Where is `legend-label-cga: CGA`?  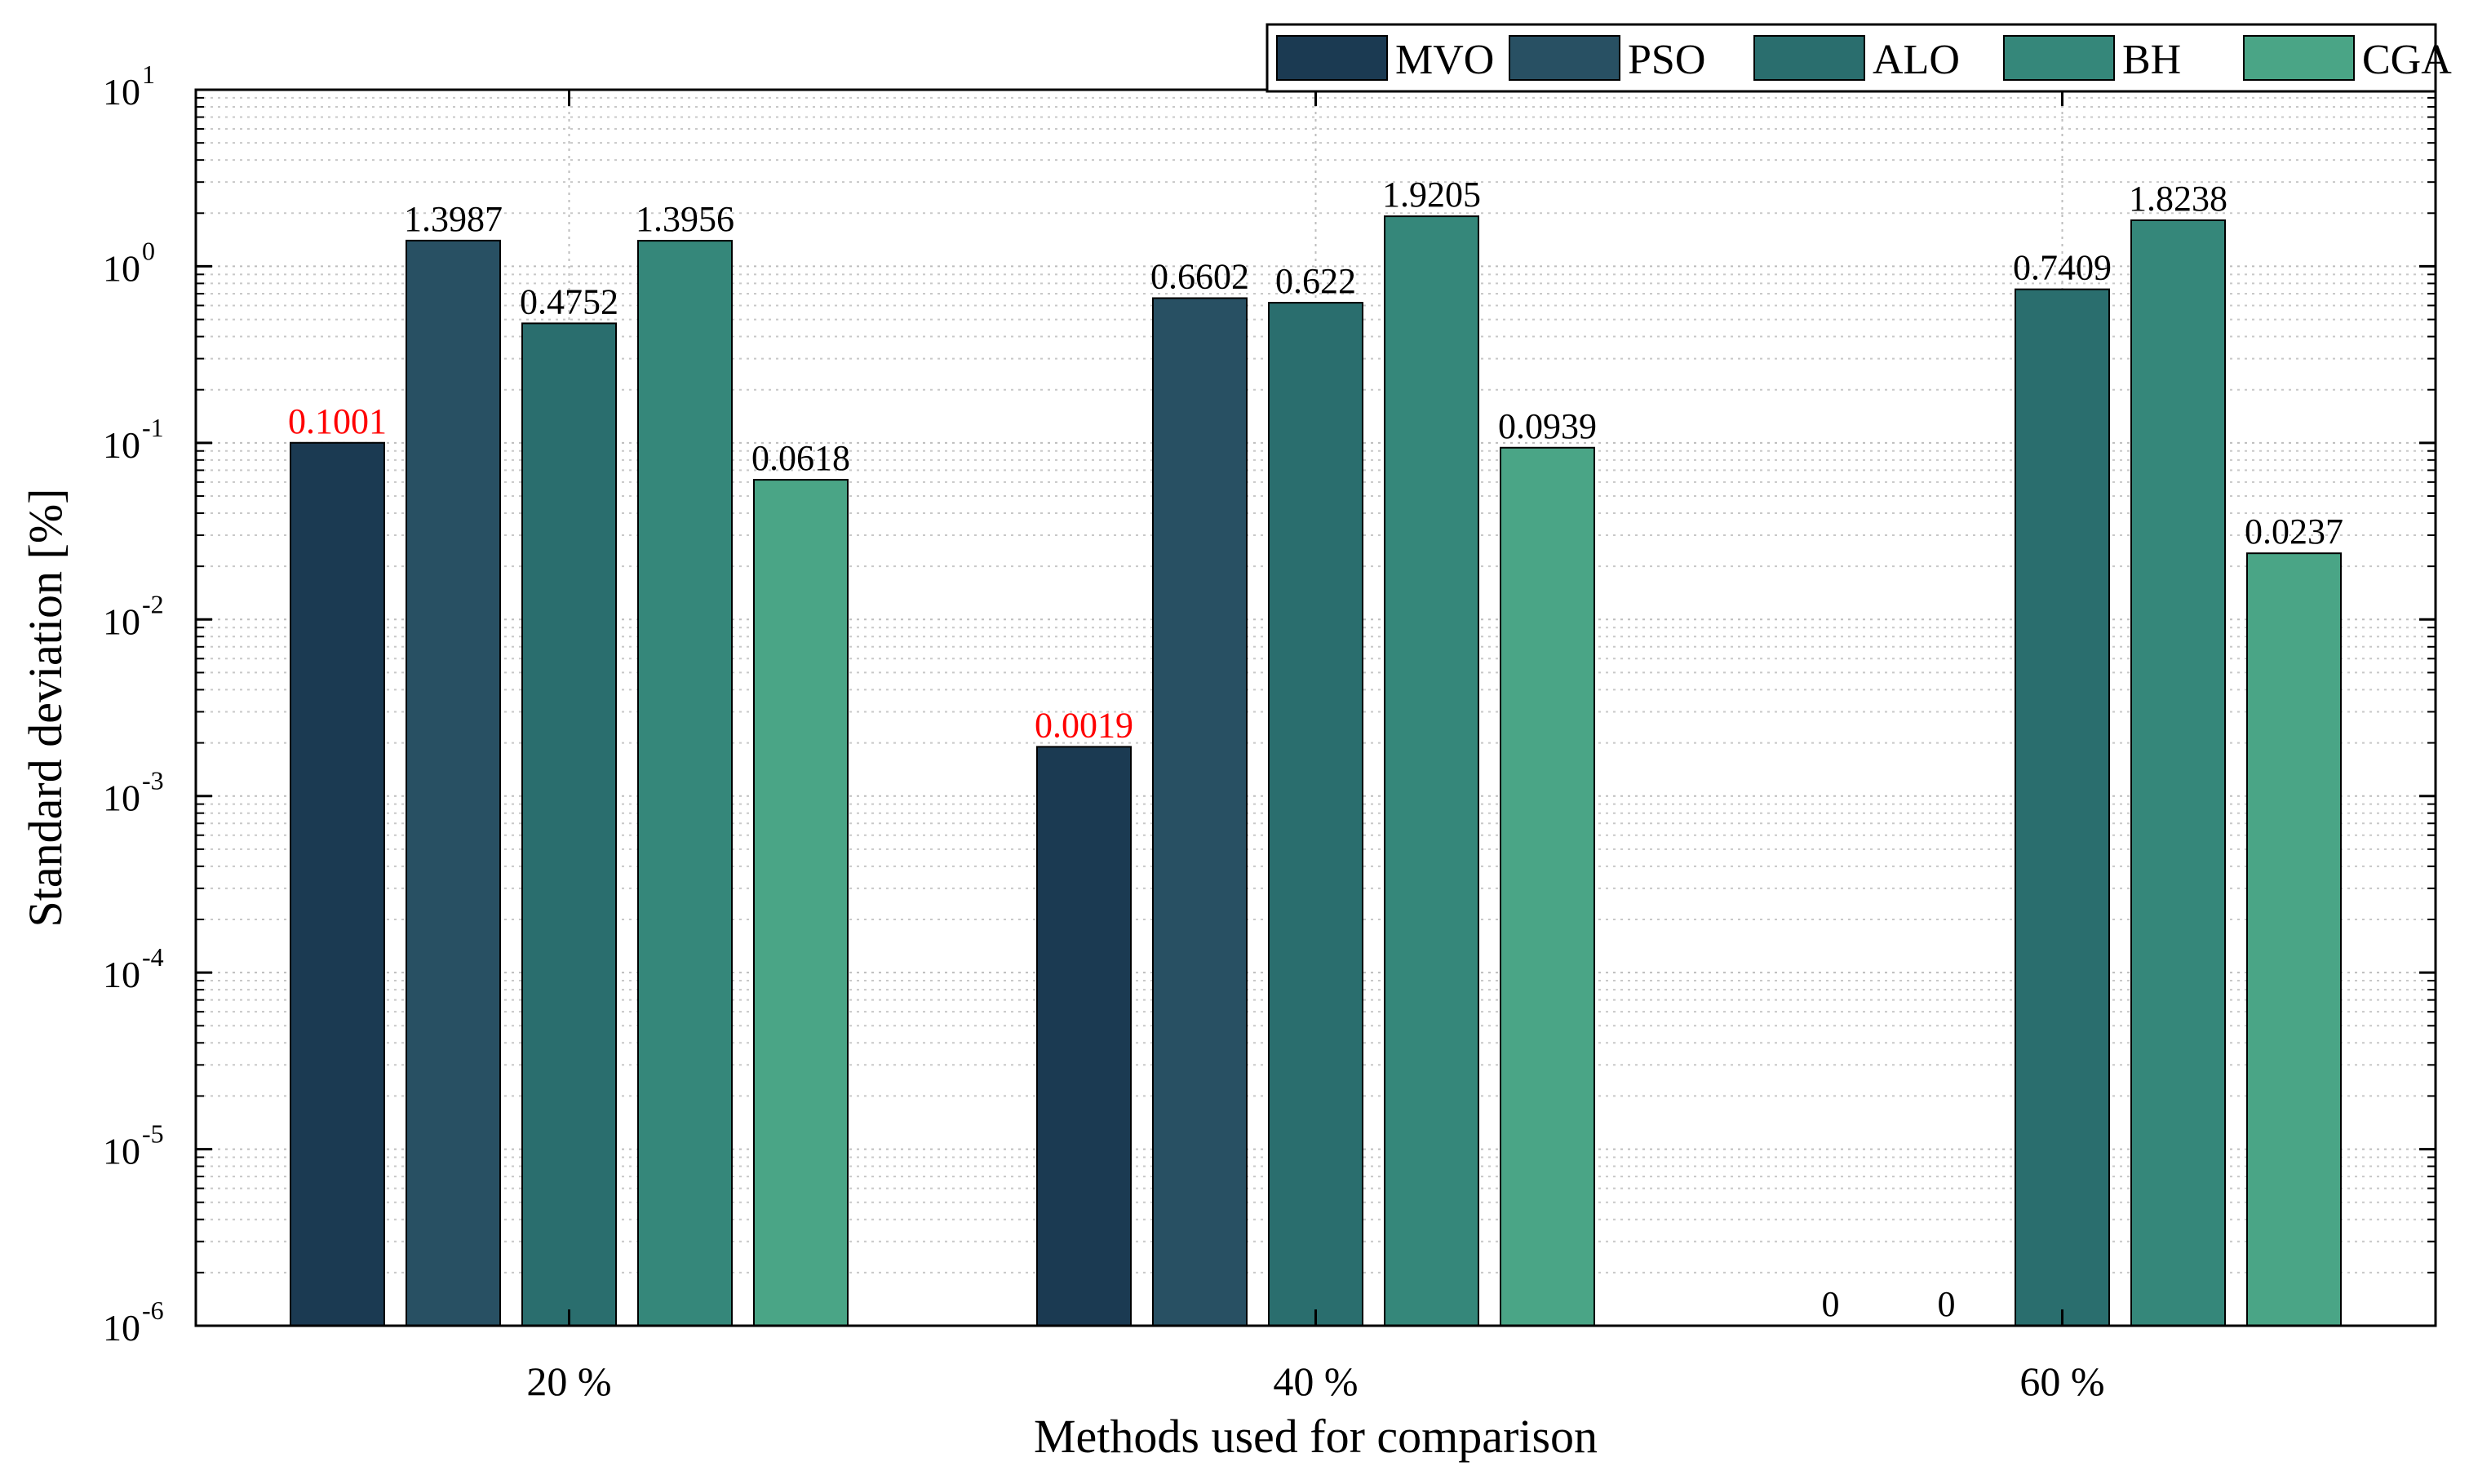
legend-label-cga: CGA is located at coordinates (2407, 60).